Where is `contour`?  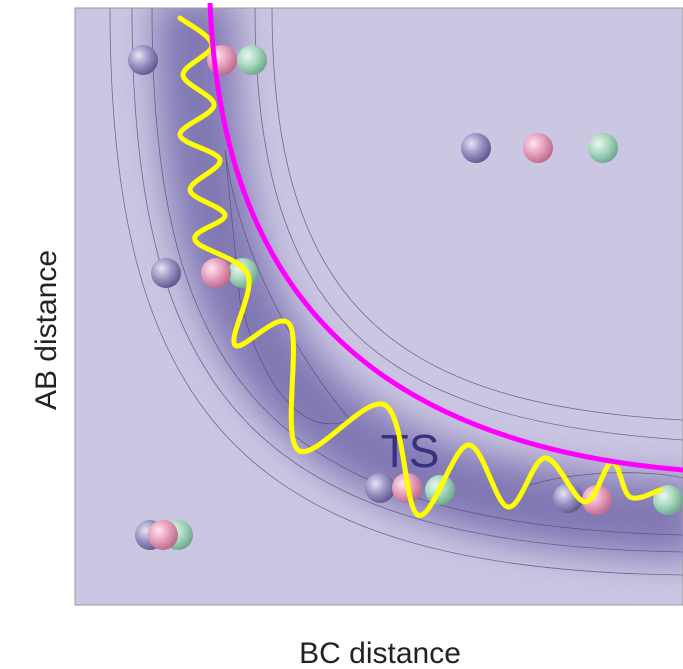 contour is located at coordinates (606, 479).